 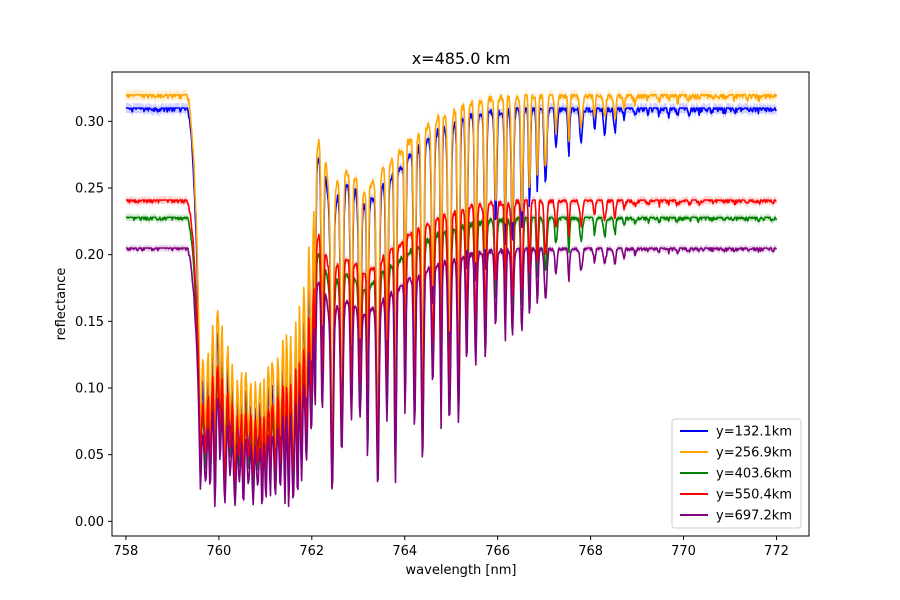 I want to click on x-tick-label: 766, so click(x=497, y=551).